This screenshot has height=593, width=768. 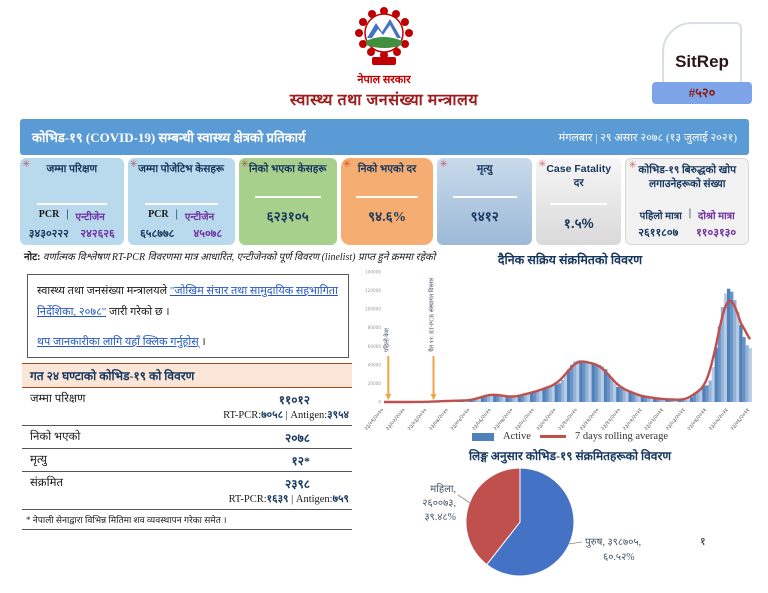 I want to click on pcr-value: ६५८७७८, so click(x=157, y=234).